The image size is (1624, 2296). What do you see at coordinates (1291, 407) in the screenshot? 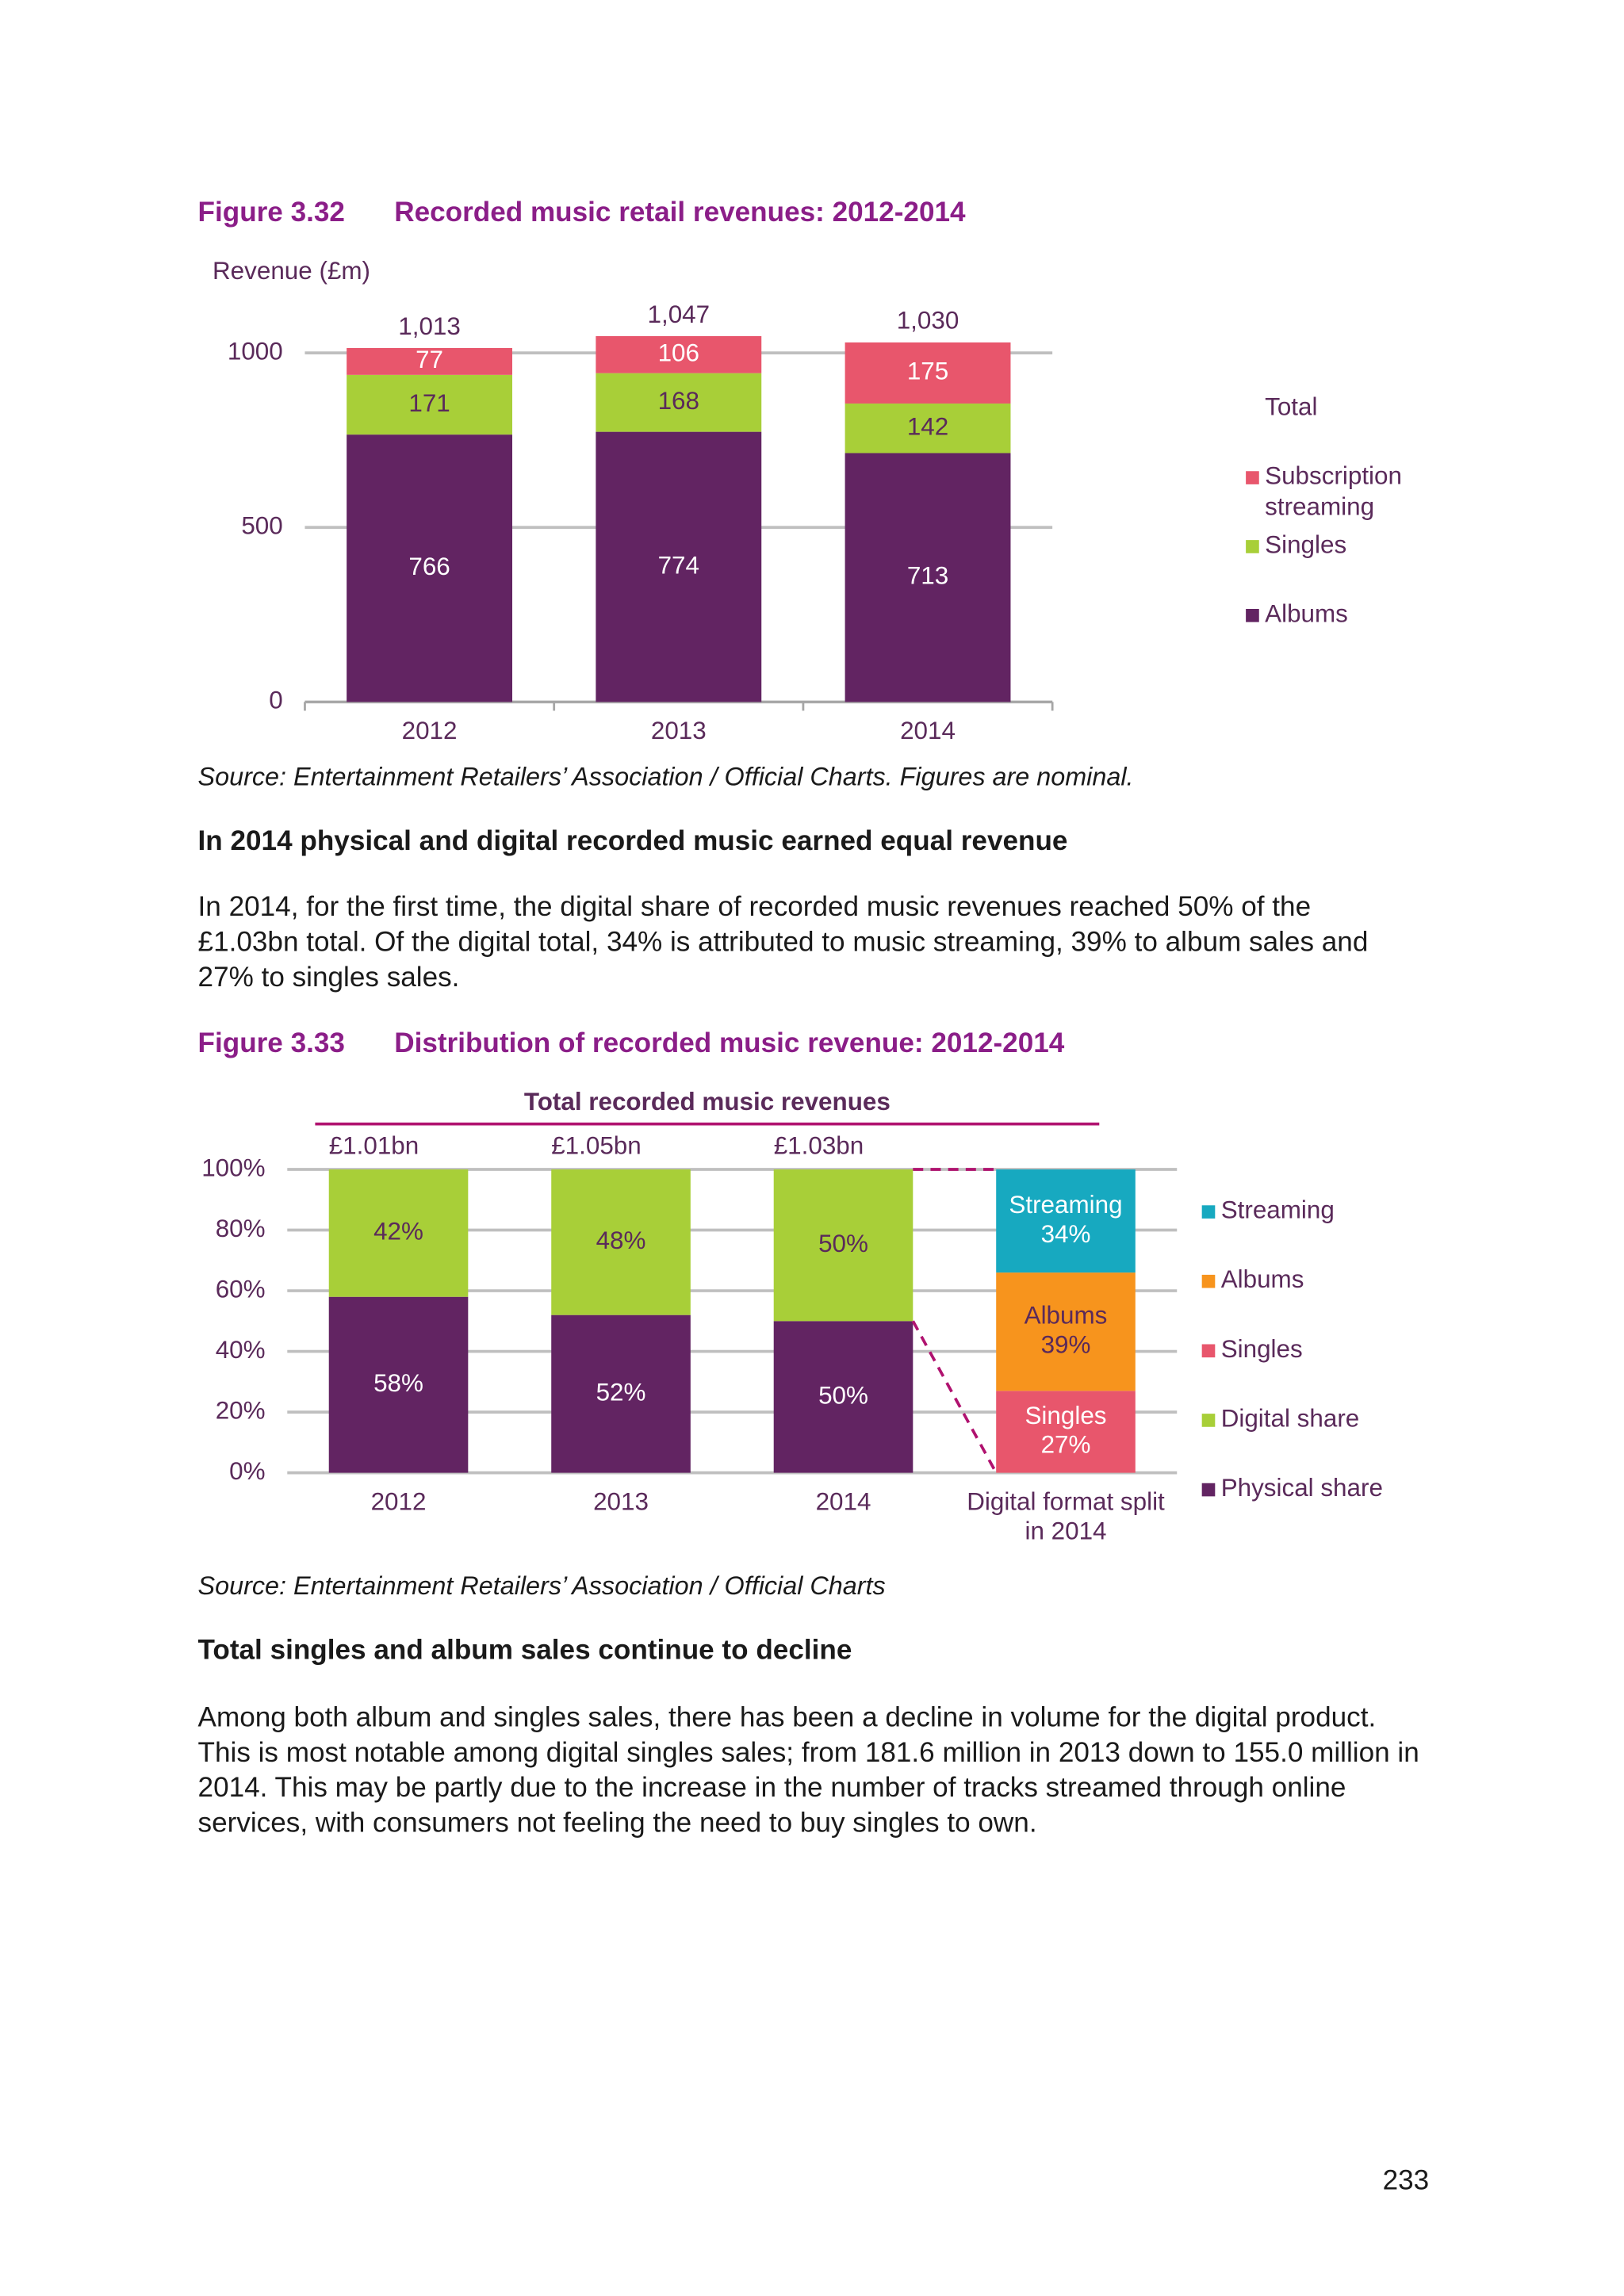
I see `legend-label: Total` at bounding box center [1291, 407].